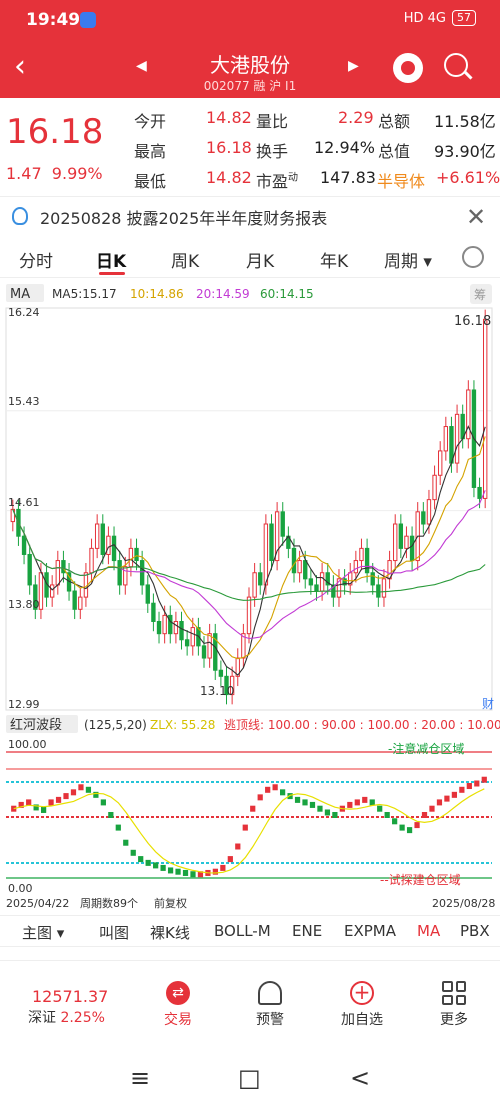 This screenshot has width=500, height=1111. I want to click on ma-selector-bg, so click(25, 293).